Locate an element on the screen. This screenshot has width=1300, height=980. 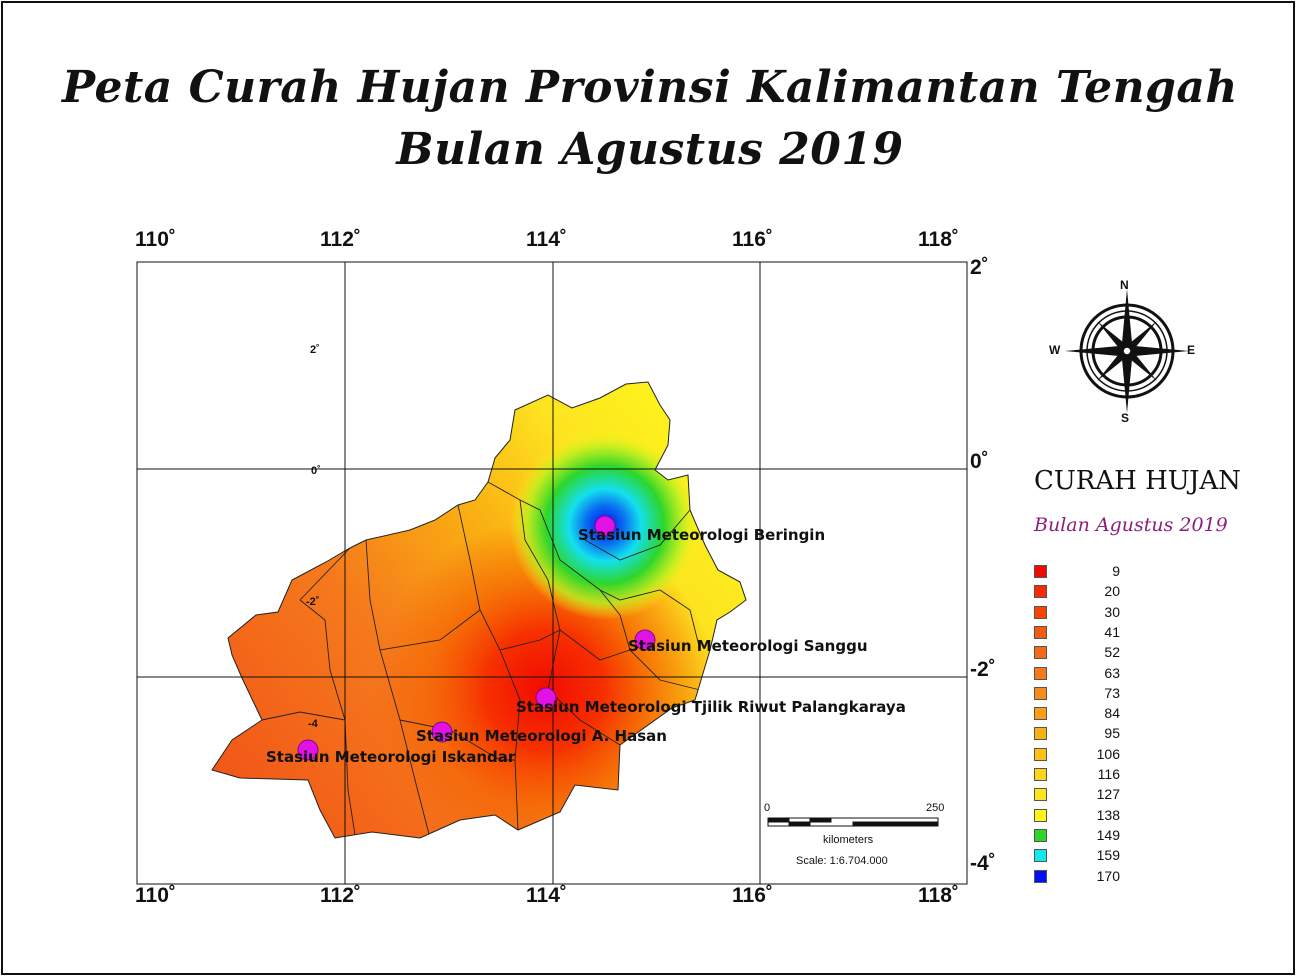
legend-value: 52 is located at coordinates (1112, 652).